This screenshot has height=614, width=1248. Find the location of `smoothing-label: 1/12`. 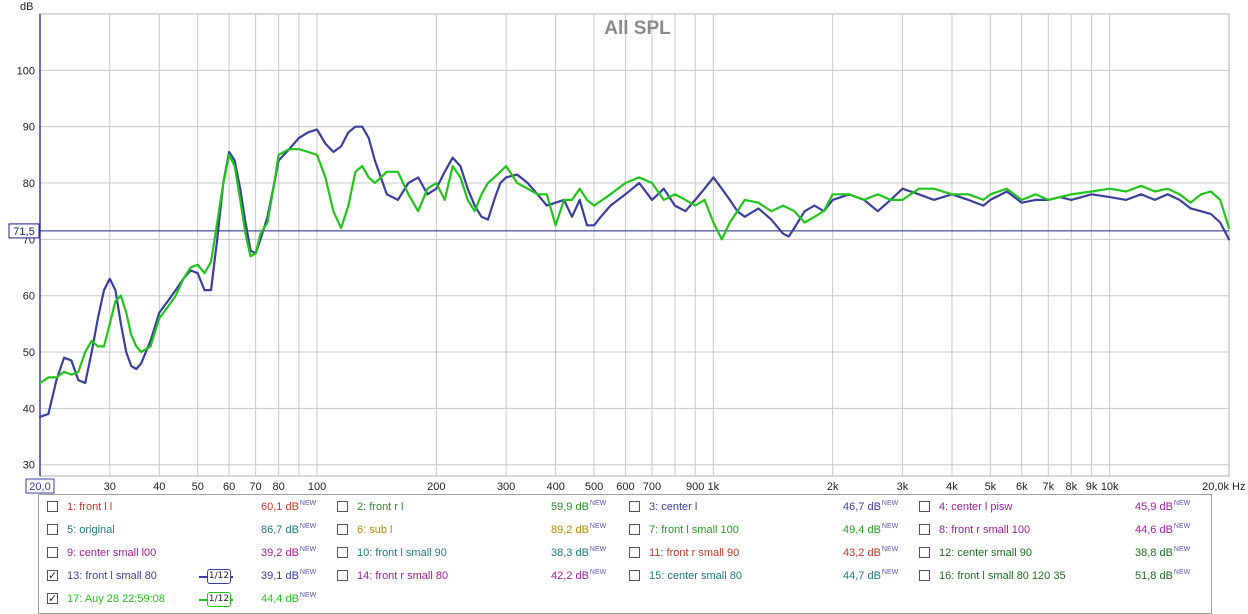

smoothing-label: 1/12 is located at coordinates (219, 599).